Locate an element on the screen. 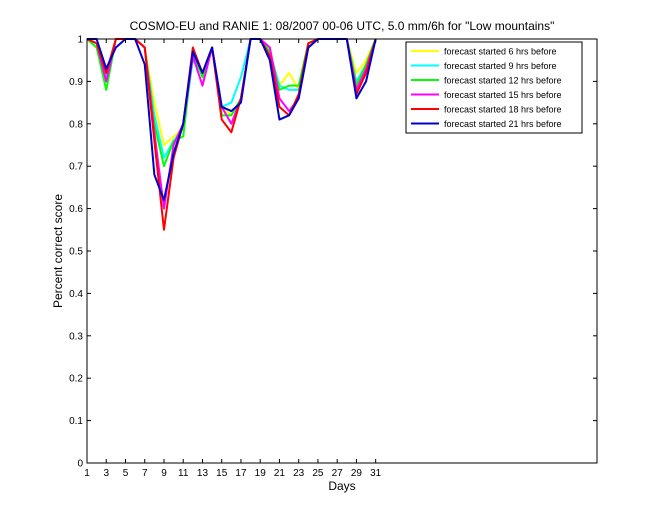 This screenshot has height=520, width=660. x-tick-label: 21 is located at coordinates (280, 473).